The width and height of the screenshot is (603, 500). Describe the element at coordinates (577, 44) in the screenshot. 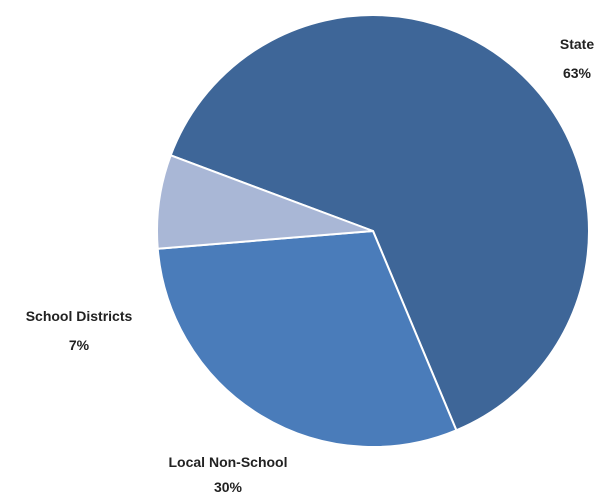

I see `label-state-name: State` at that location.